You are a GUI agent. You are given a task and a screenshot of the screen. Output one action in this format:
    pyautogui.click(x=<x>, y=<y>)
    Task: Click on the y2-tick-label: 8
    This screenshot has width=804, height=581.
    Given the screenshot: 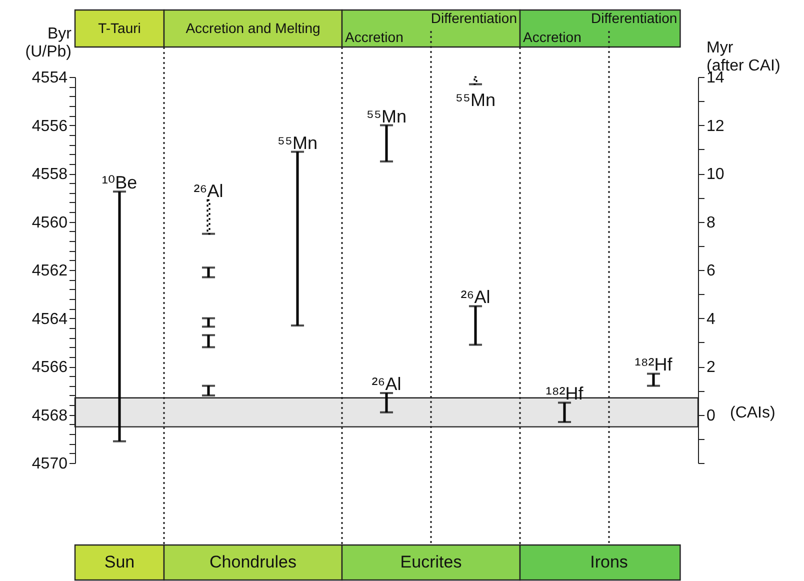 What is the action you would take?
    pyautogui.click(x=711, y=223)
    